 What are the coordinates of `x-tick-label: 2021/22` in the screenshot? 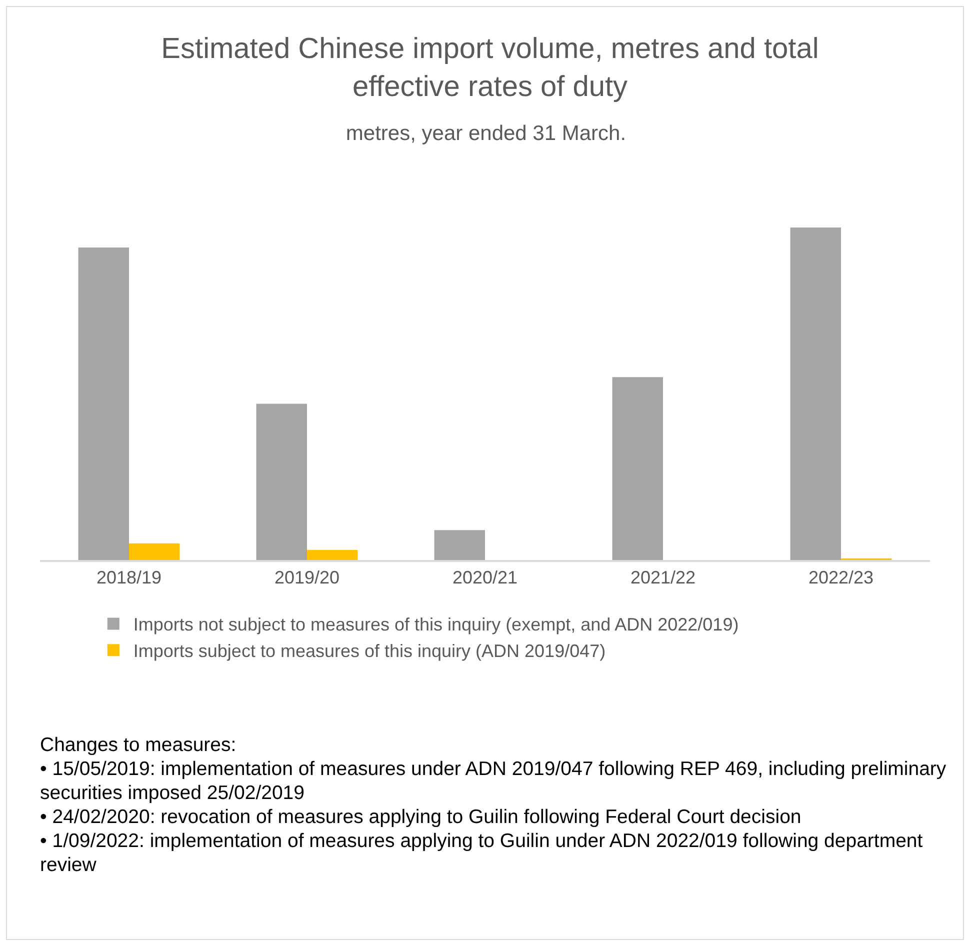 It's located at (663, 578).